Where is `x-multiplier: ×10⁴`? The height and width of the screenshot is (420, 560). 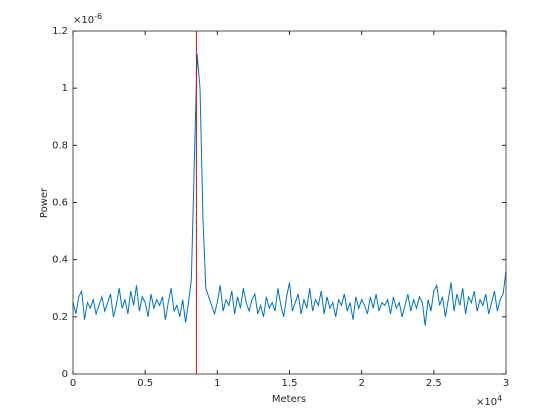 x-multiplier: ×10⁴ is located at coordinates (489, 401).